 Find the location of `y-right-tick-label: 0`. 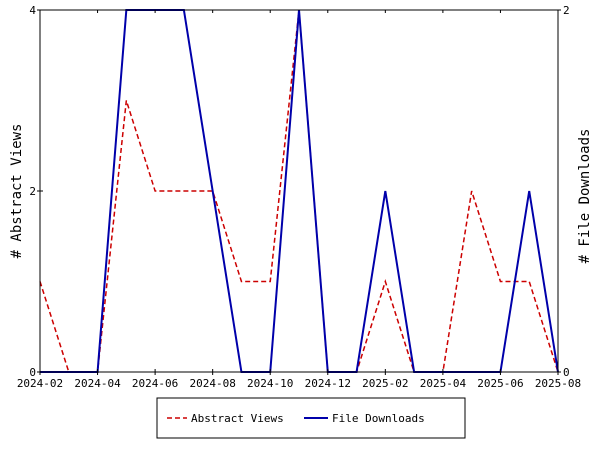

y-right-tick-label: 0 is located at coordinates (566, 372).